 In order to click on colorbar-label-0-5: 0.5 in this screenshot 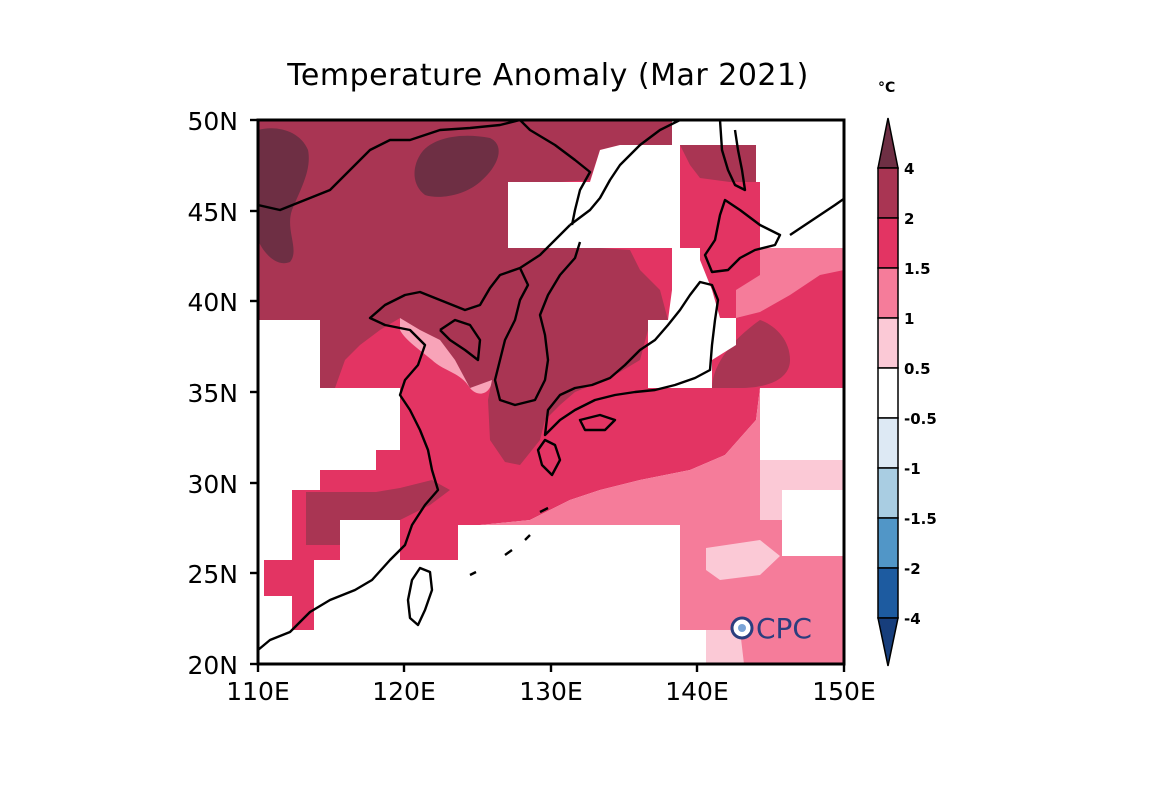, I will do `click(917, 369)`.